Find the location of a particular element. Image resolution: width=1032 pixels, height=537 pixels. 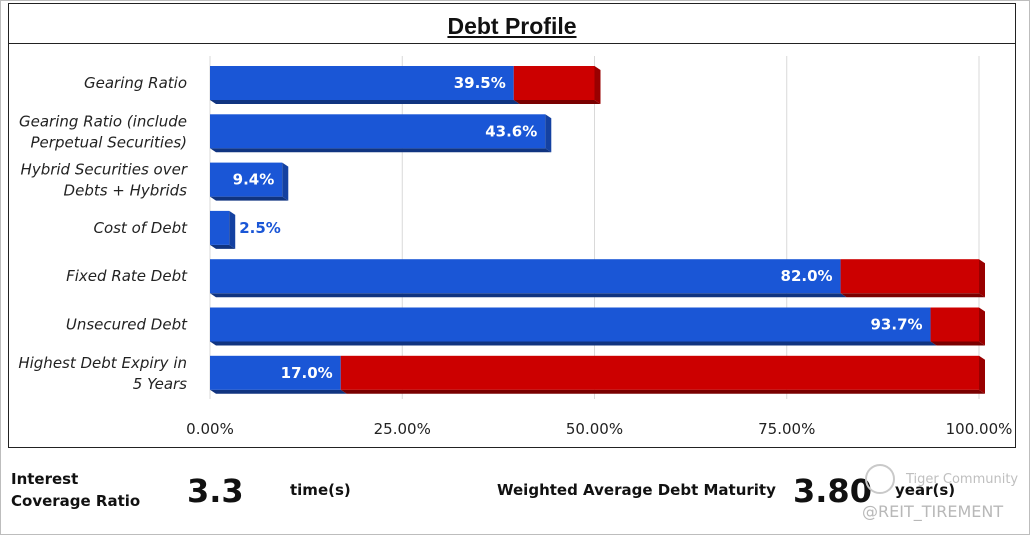

x-tick-label: 25.00% is located at coordinates (402, 429).